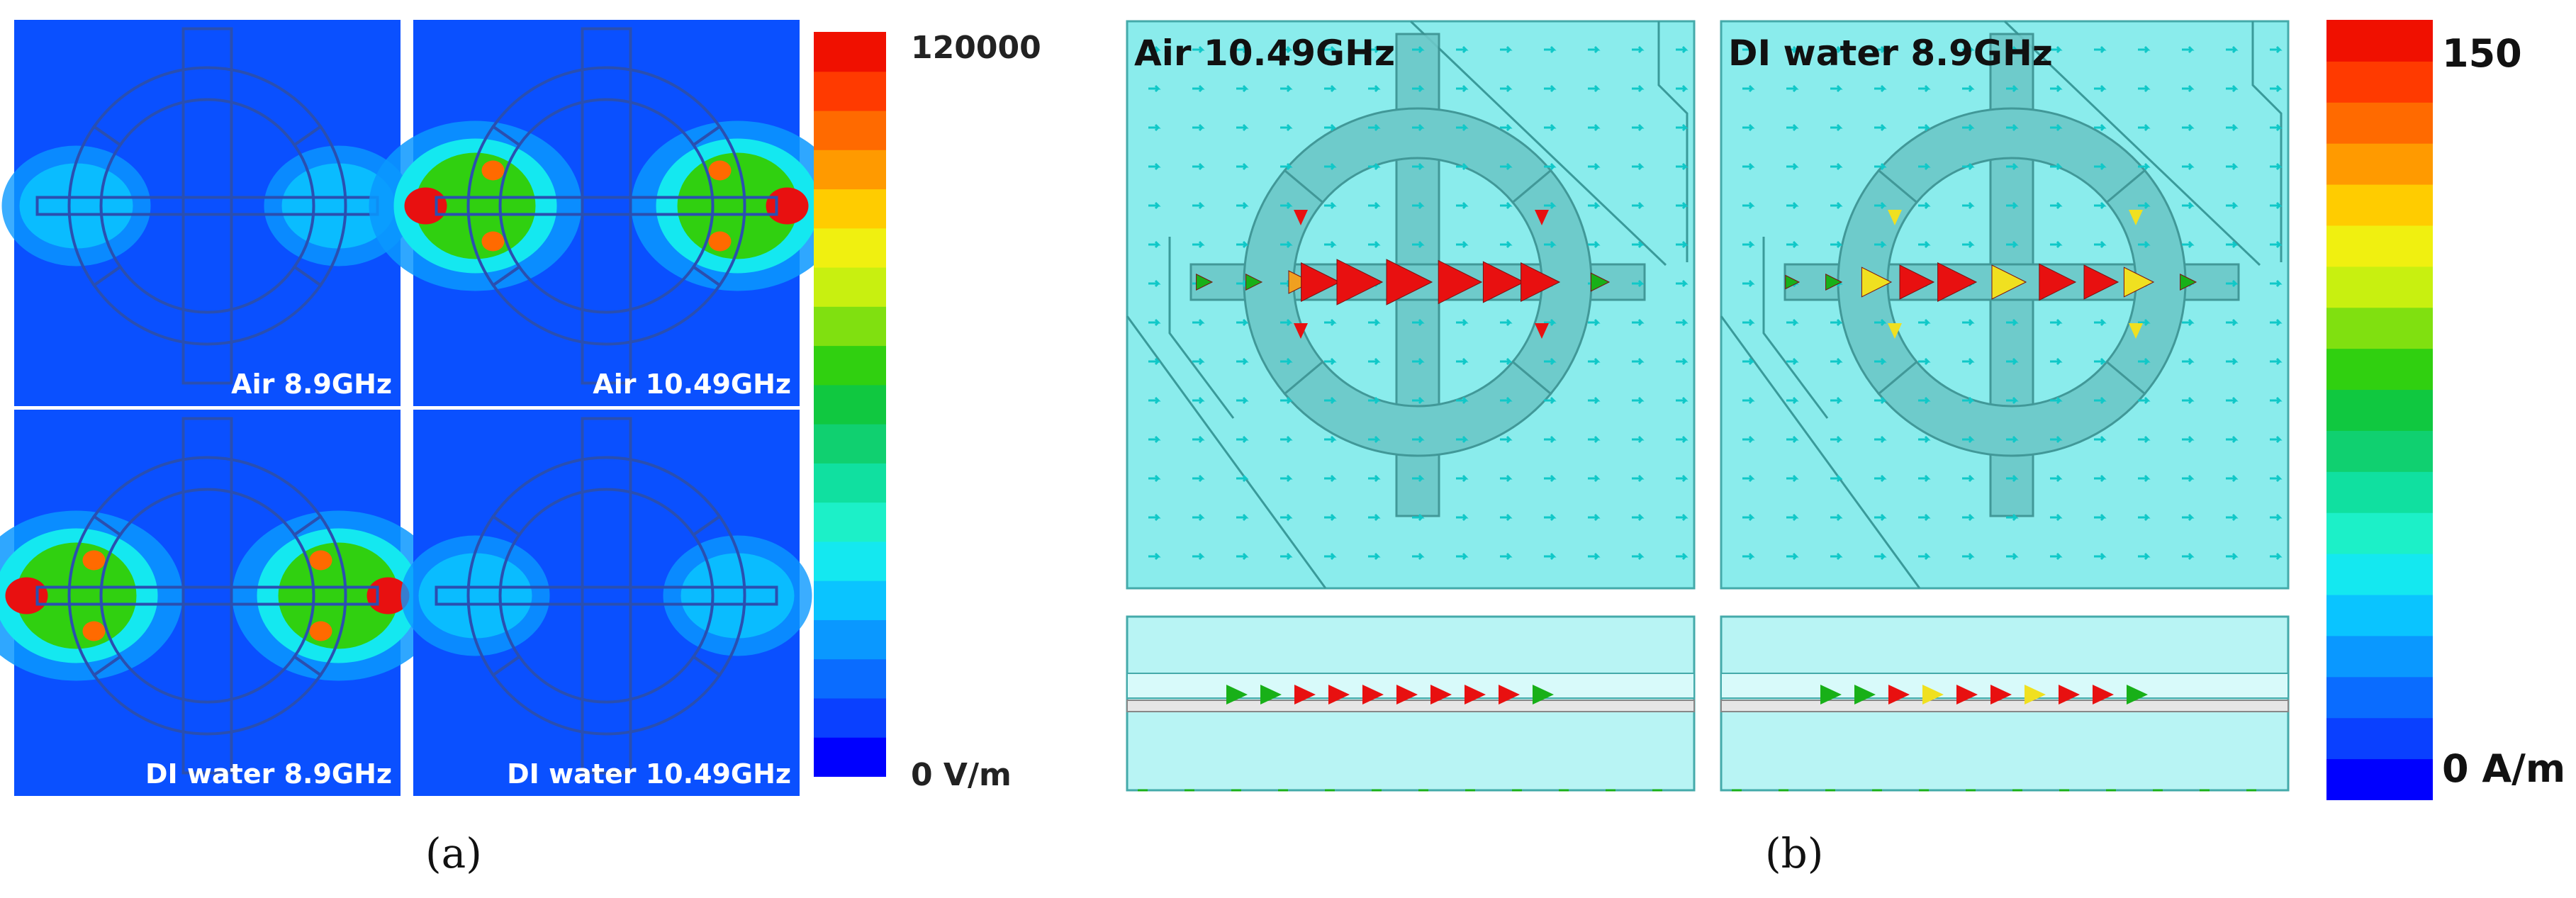  Describe the element at coordinates (2504, 768) in the screenshot. I see `panel-b-colorbar-min-label: 0 A/m` at that location.